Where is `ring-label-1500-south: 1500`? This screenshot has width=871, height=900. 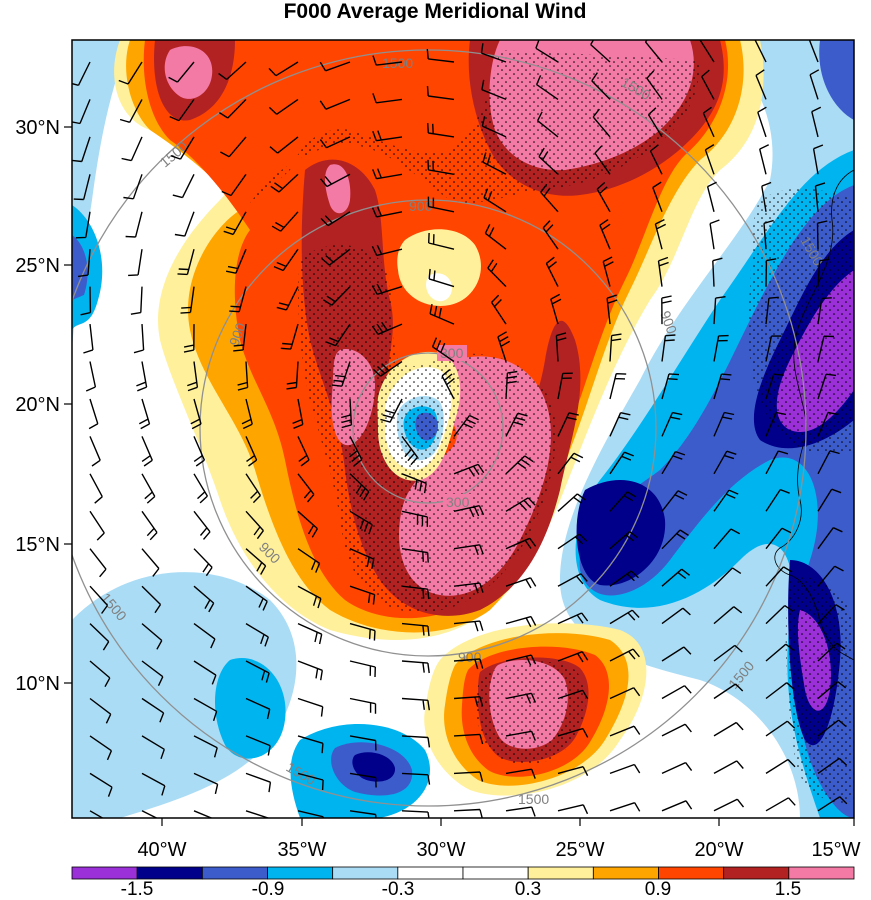
ring-label-1500-south: 1500 is located at coordinates (533, 799).